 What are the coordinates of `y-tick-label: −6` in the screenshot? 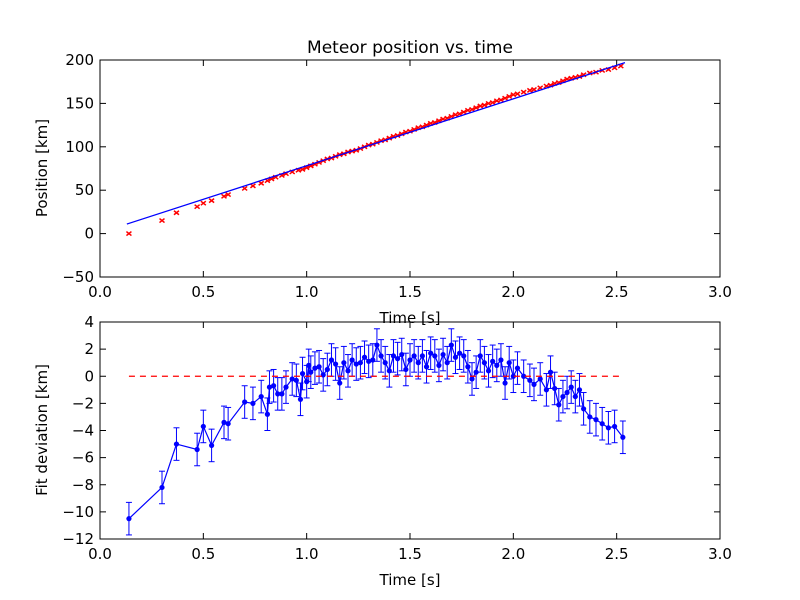 It's located at (83, 458).